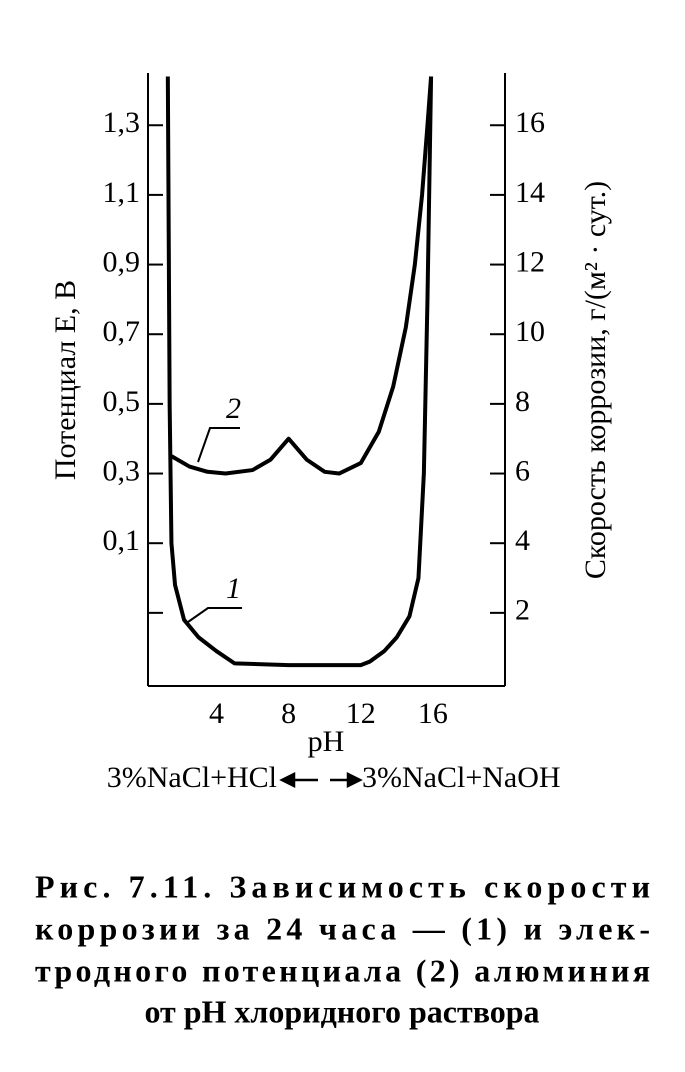  What do you see at coordinates (433, 713) in the screenshot?
I see `x-tick-label: 16` at bounding box center [433, 713].